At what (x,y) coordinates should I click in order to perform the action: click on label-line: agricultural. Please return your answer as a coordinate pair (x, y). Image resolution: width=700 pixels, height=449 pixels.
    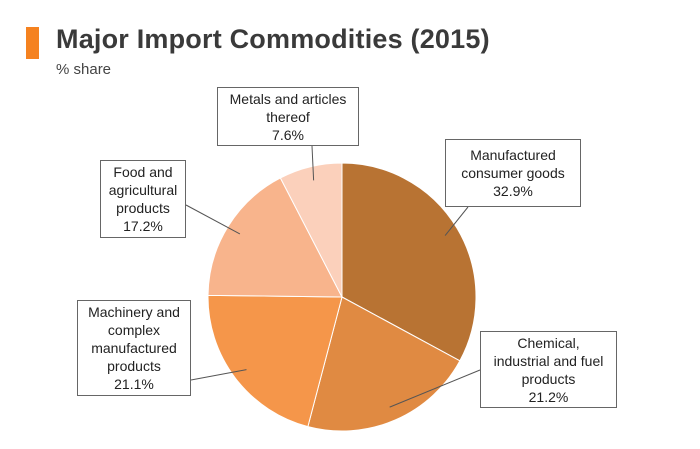
    Looking at the image, I should click on (143, 190).